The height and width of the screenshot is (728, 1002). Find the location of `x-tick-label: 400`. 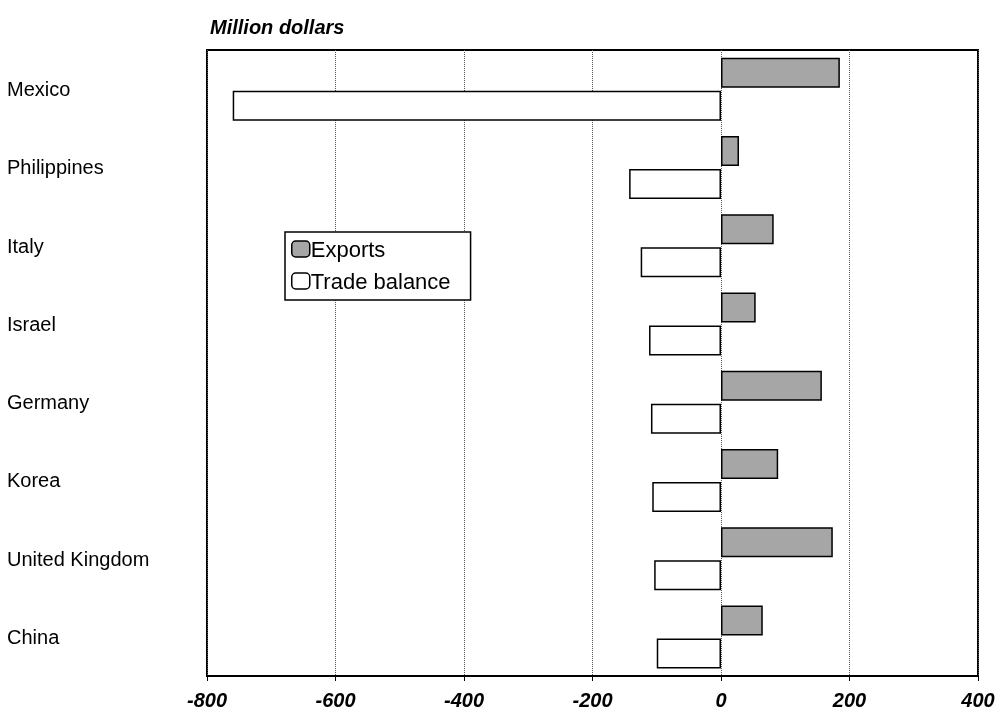

x-tick-label: 400 is located at coordinates (977, 700).